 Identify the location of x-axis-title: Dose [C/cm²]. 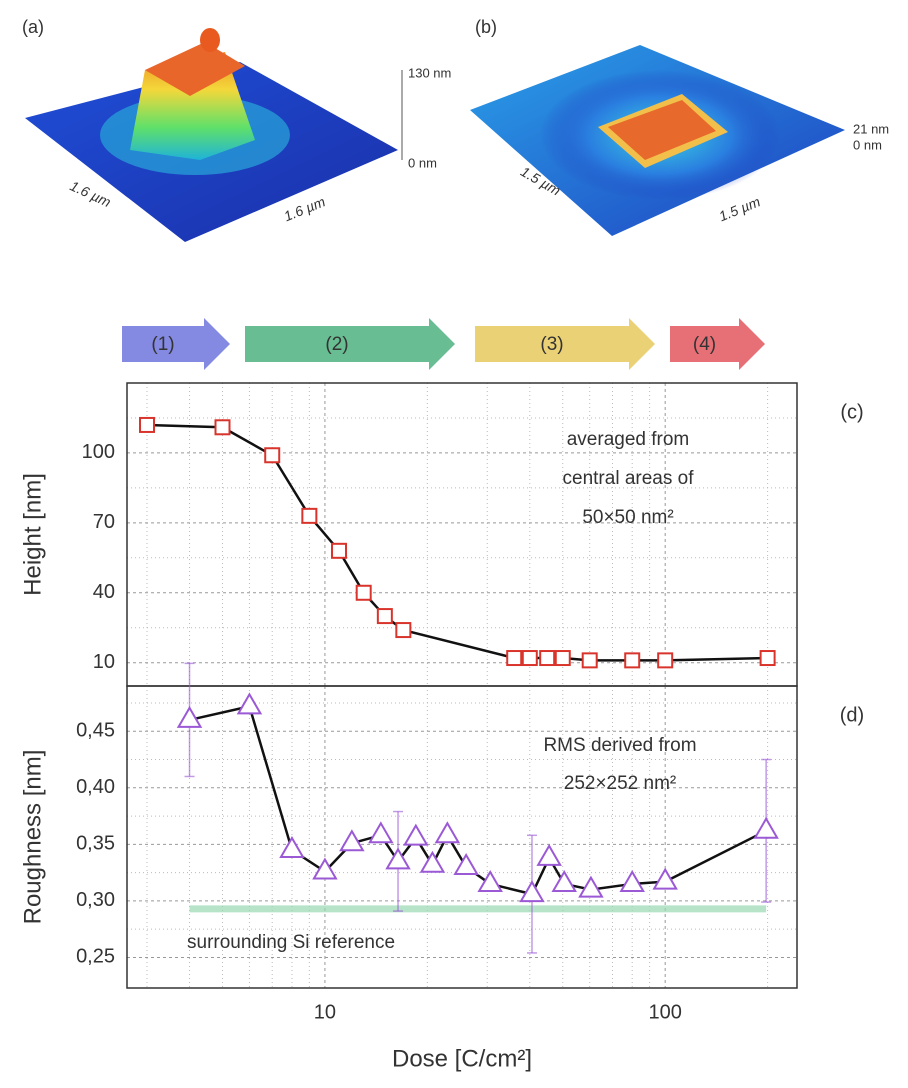
(462, 1058).